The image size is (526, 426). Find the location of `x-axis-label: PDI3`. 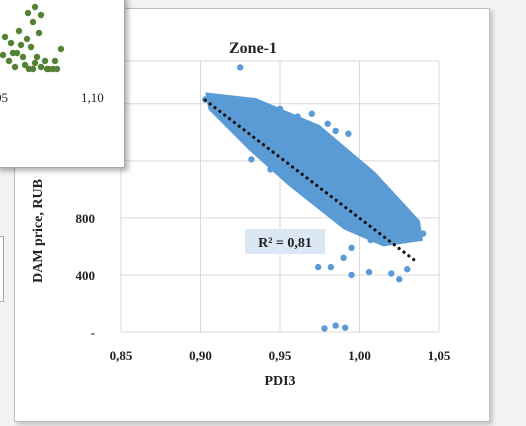

x-axis-label: PDI3 is located at coordinates (279, 381).